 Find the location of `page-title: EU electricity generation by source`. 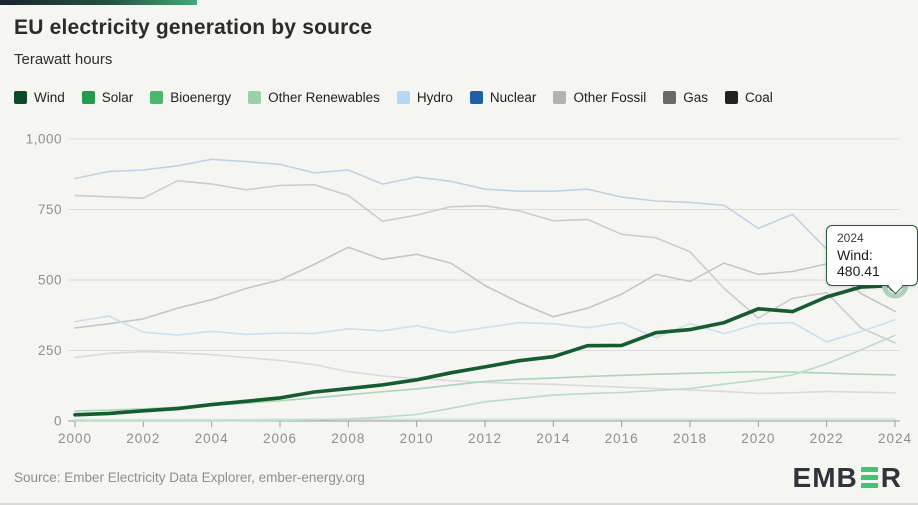

page-title: EU electricity generation by source is located at coordinates (193, 27).